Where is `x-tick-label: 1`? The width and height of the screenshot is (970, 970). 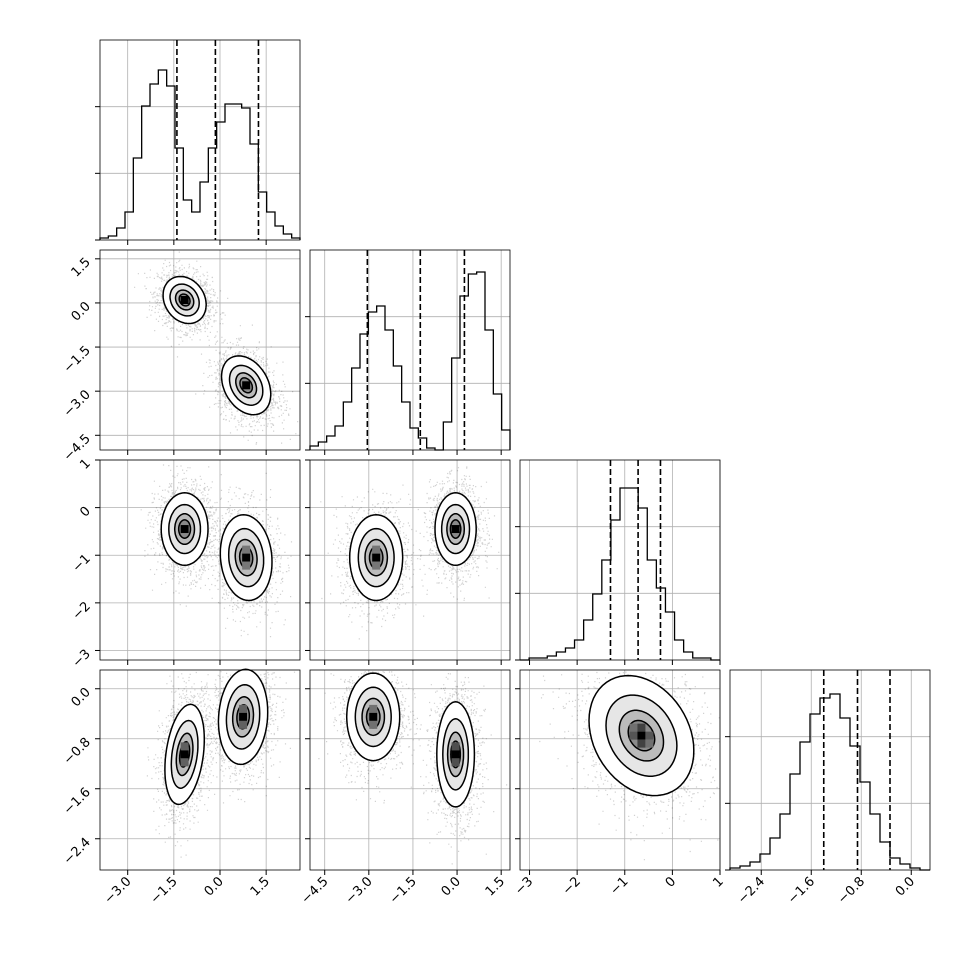
x-tick-label: 1 is located at coordinates (718, 882).